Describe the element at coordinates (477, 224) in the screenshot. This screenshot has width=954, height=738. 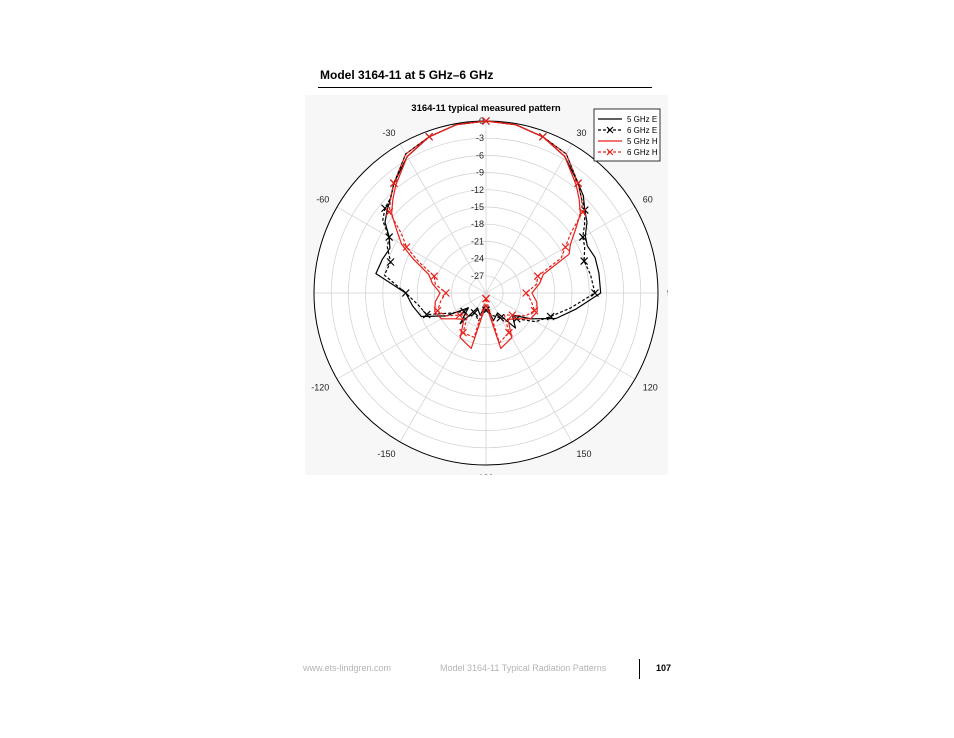
I see `radial-tick-label: -18` at that location.